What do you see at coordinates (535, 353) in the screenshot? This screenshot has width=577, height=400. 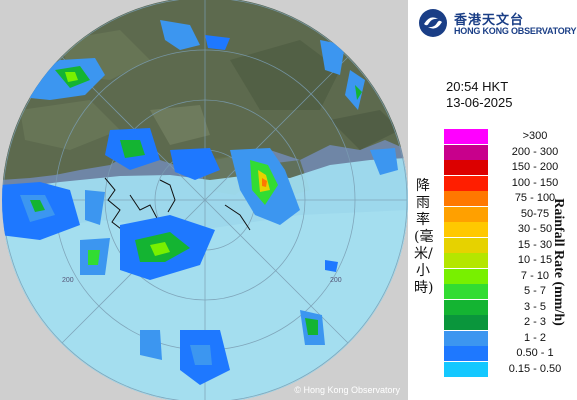 I see `legend-label: 0.50 - 1` at bounding box center [535, 353].